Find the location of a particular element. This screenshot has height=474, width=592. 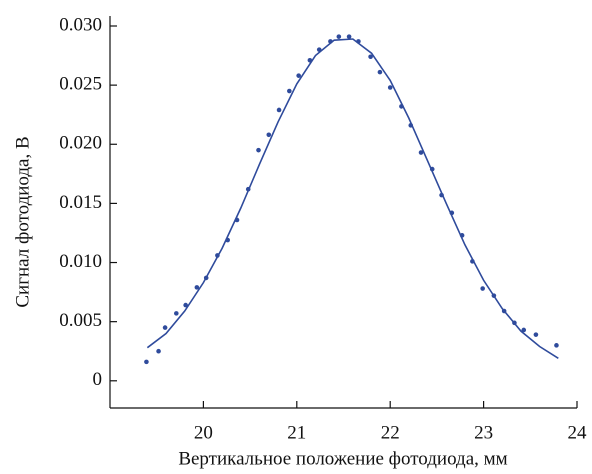

x-tick-label: 23 is located at coordinates (483, 432).